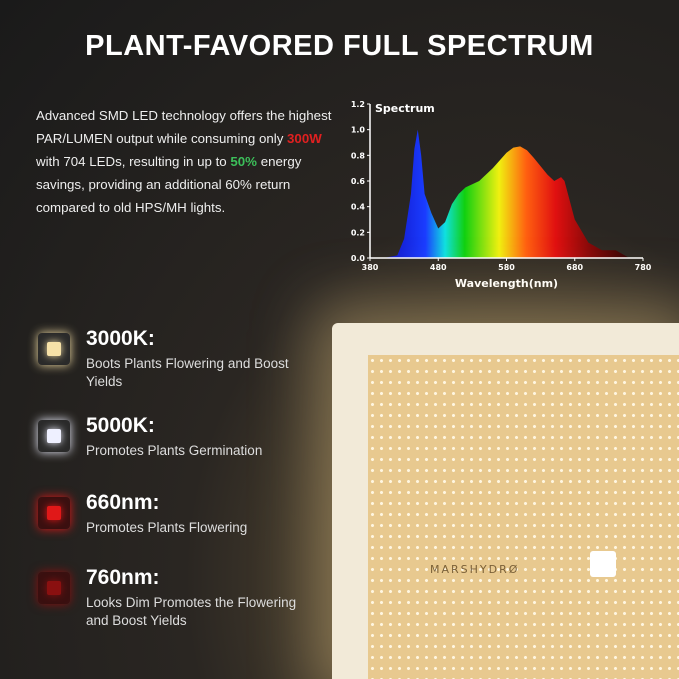 The height and width of the screenshot is (679, 679). I want to click on y-tick-label: 0.8, so click(358, 155).